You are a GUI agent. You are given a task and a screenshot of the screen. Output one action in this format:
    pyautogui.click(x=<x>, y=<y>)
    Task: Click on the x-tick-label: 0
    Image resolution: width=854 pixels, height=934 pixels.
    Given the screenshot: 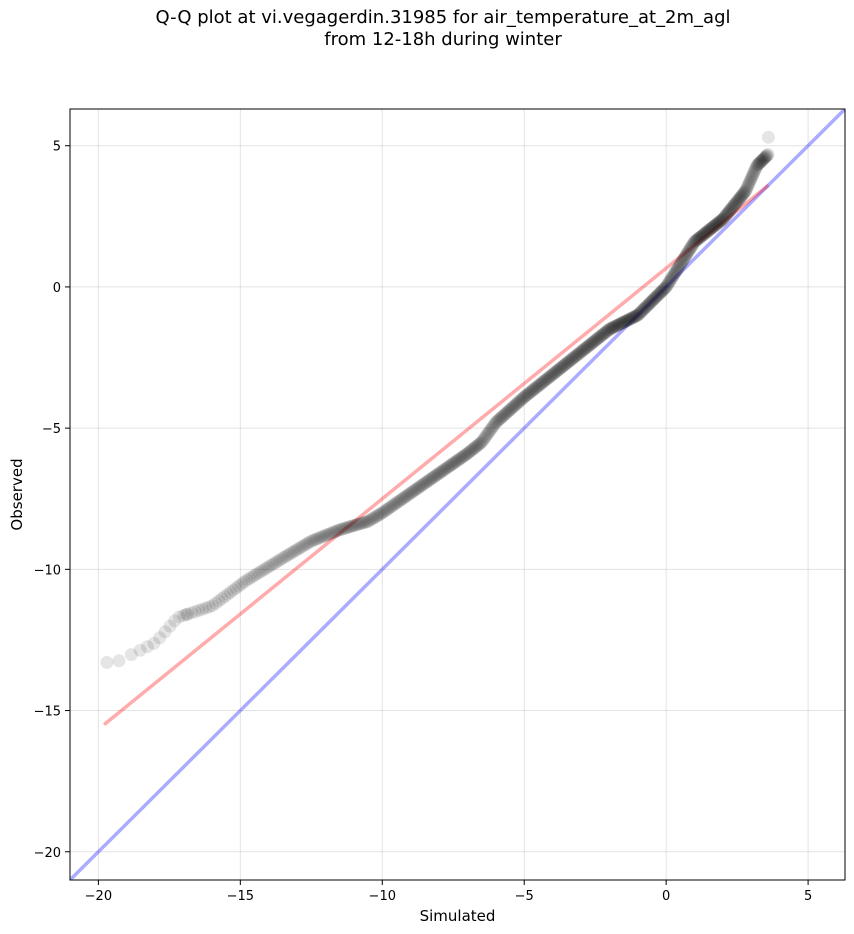 What is the action you would take?
    pyautogui.click(x=666, y=896)
    